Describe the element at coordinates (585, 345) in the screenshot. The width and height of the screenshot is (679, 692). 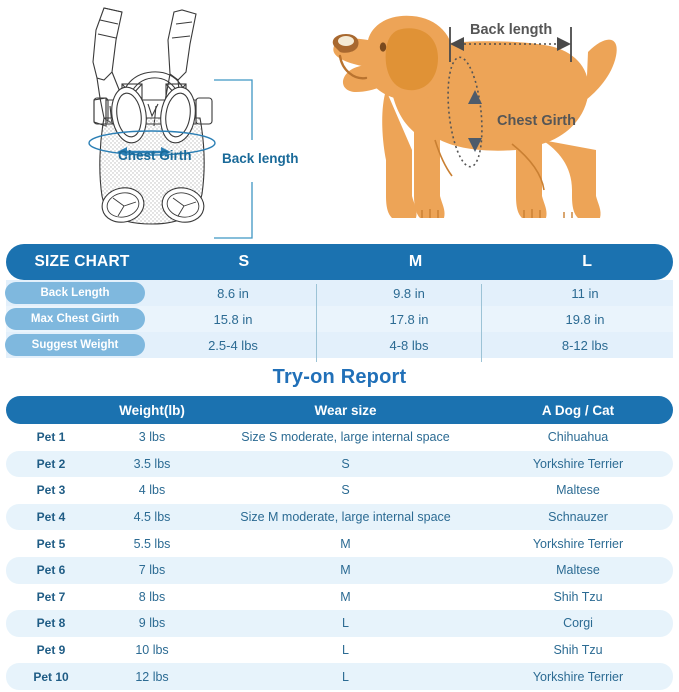
I see `size-chart-cell: 8-12 lbs` at that location.